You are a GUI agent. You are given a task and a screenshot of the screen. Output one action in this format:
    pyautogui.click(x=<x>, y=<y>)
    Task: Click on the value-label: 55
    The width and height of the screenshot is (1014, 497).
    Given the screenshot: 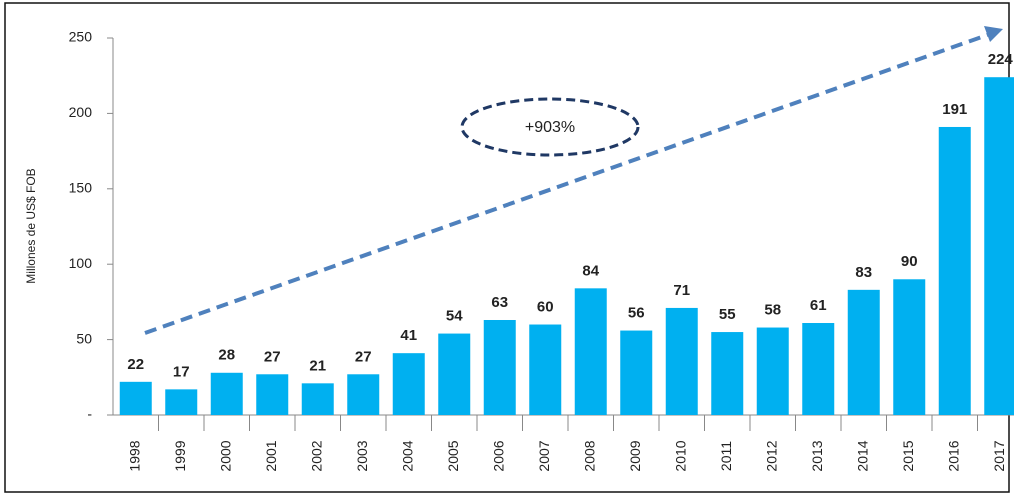 What is the action you would take?
    pyautogui.click(x=727, y=314)
    